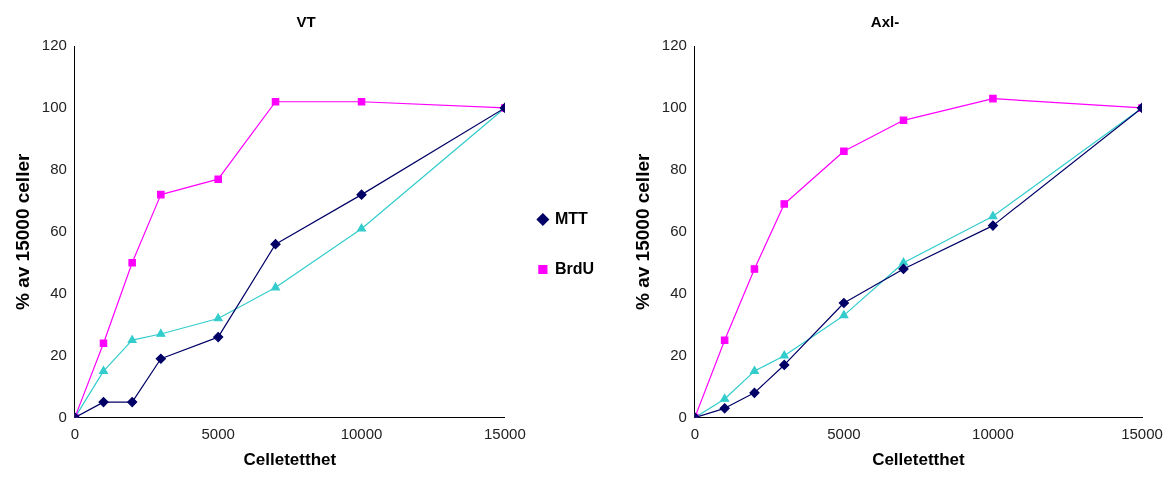 The height and width of the screenshot is (483, 1174). What do you see at coordinates (571, 218) in the screenshot?
I see `legend-label: MTT` at bounding box center [571, 218].